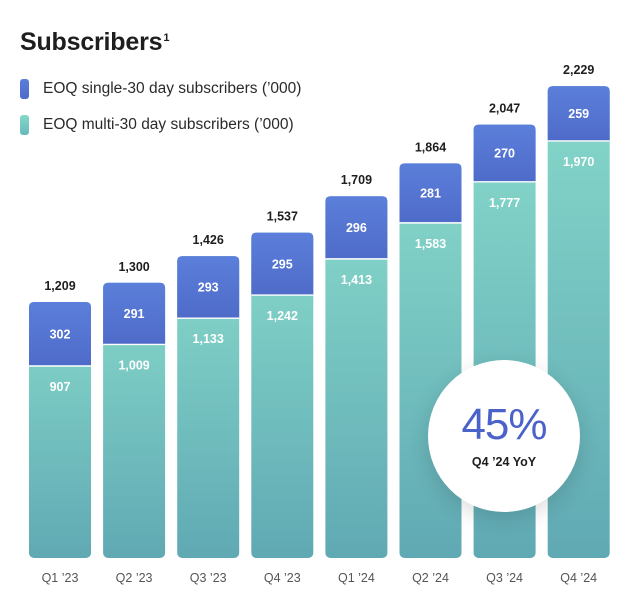  Describe the element at coordinates (356, 180) in the screenshot. I see `bar-total-label: 1,709` at that location.